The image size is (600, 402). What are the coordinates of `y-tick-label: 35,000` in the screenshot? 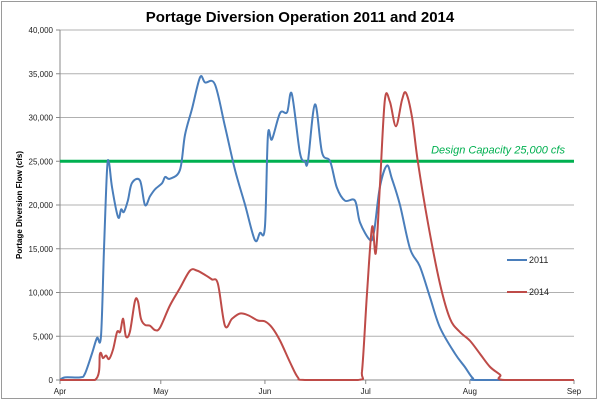 It's located at (41, 74).